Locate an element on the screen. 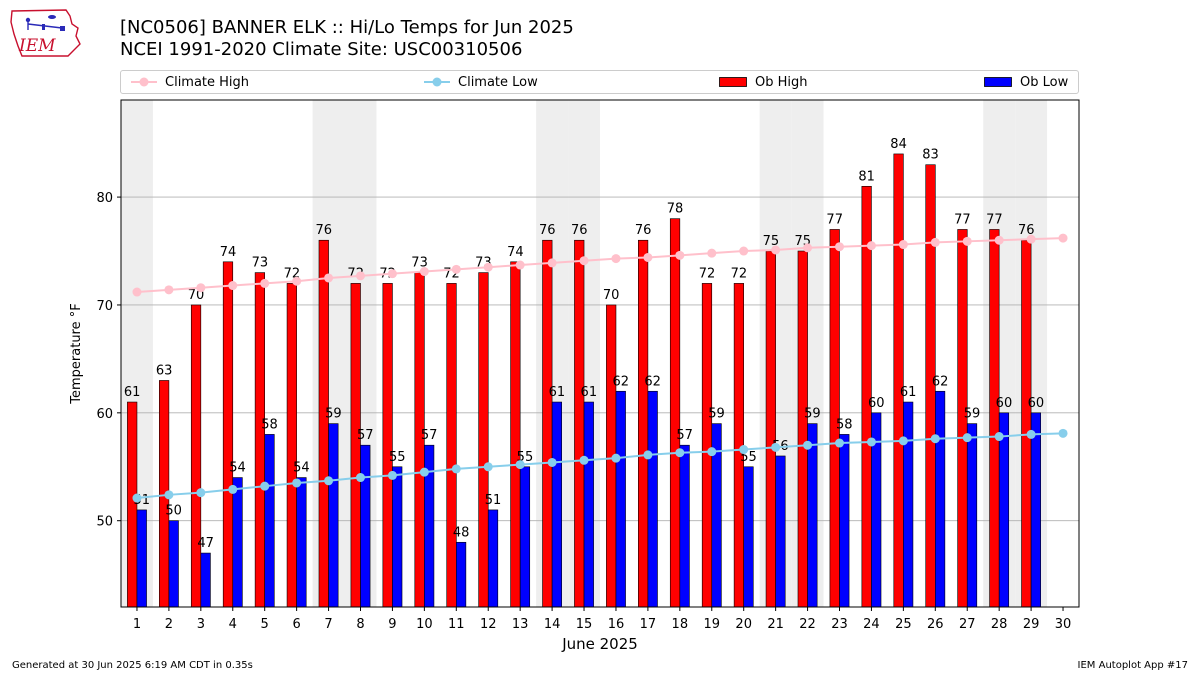  legend-marker-climate-high is located at coordinates (144, 82).